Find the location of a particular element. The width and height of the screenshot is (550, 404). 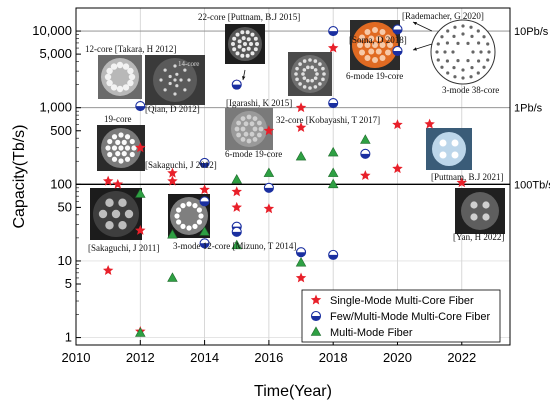

annotation-label: 19-core is located at coordinates (117, 119).